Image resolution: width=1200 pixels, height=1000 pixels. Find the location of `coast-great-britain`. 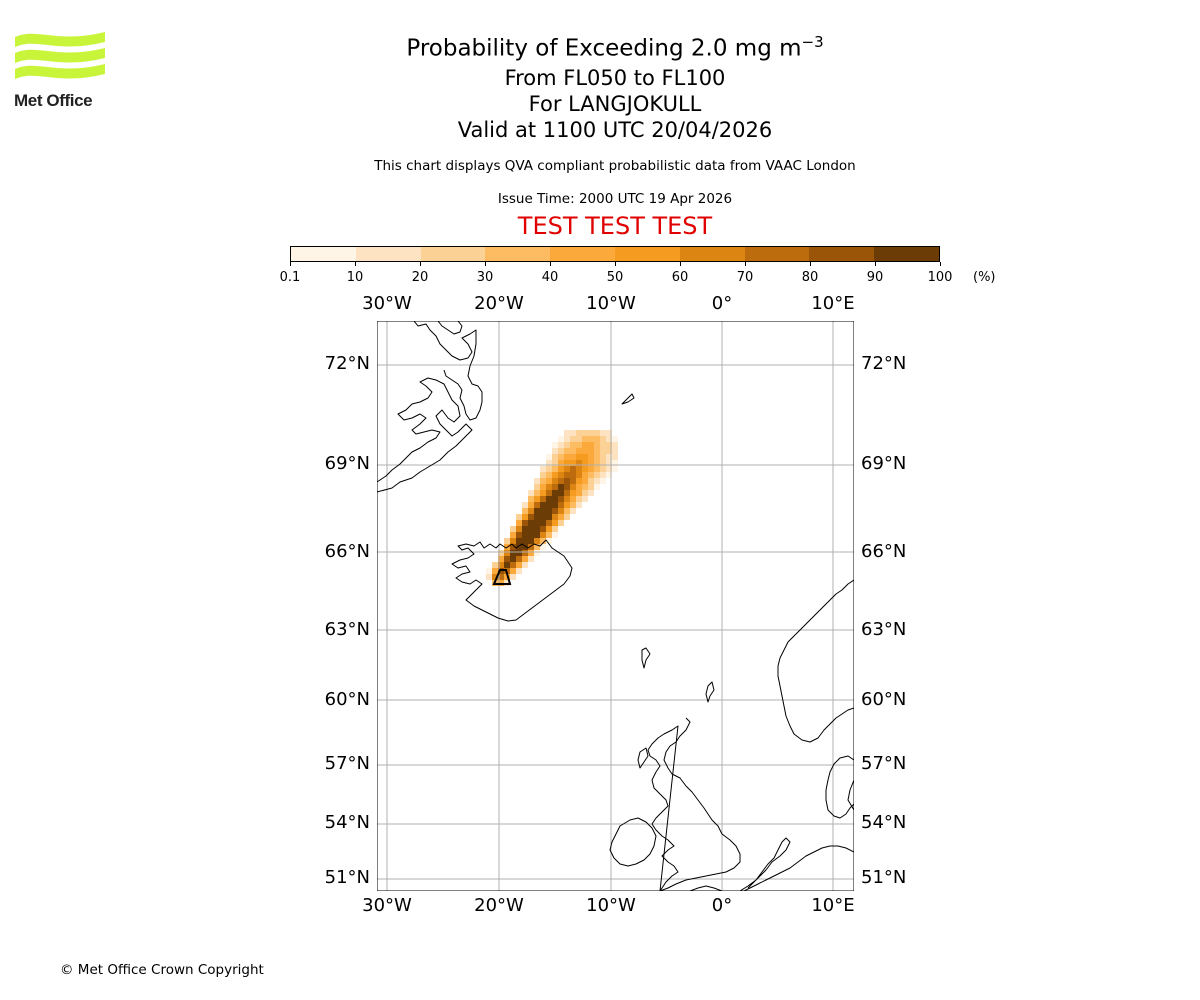

coast-great-britain is located at coordinates (694, 804).